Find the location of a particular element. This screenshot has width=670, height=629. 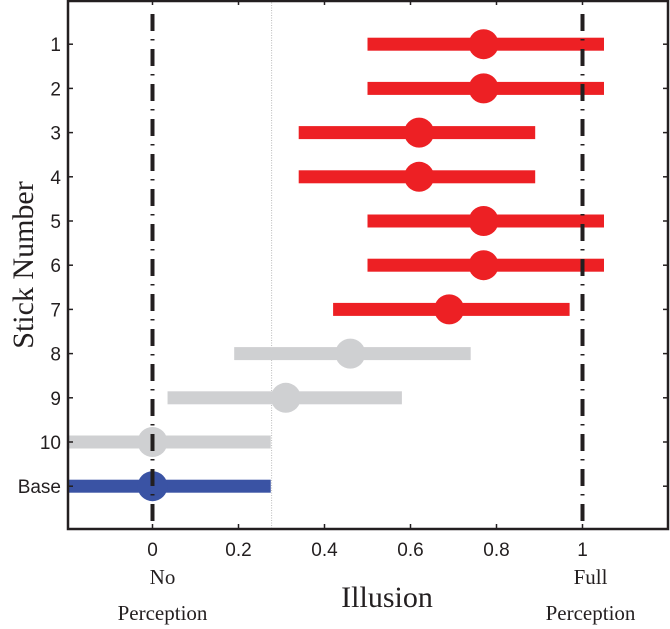

y-tick-label: 6 is located at coordinates (55, 266).